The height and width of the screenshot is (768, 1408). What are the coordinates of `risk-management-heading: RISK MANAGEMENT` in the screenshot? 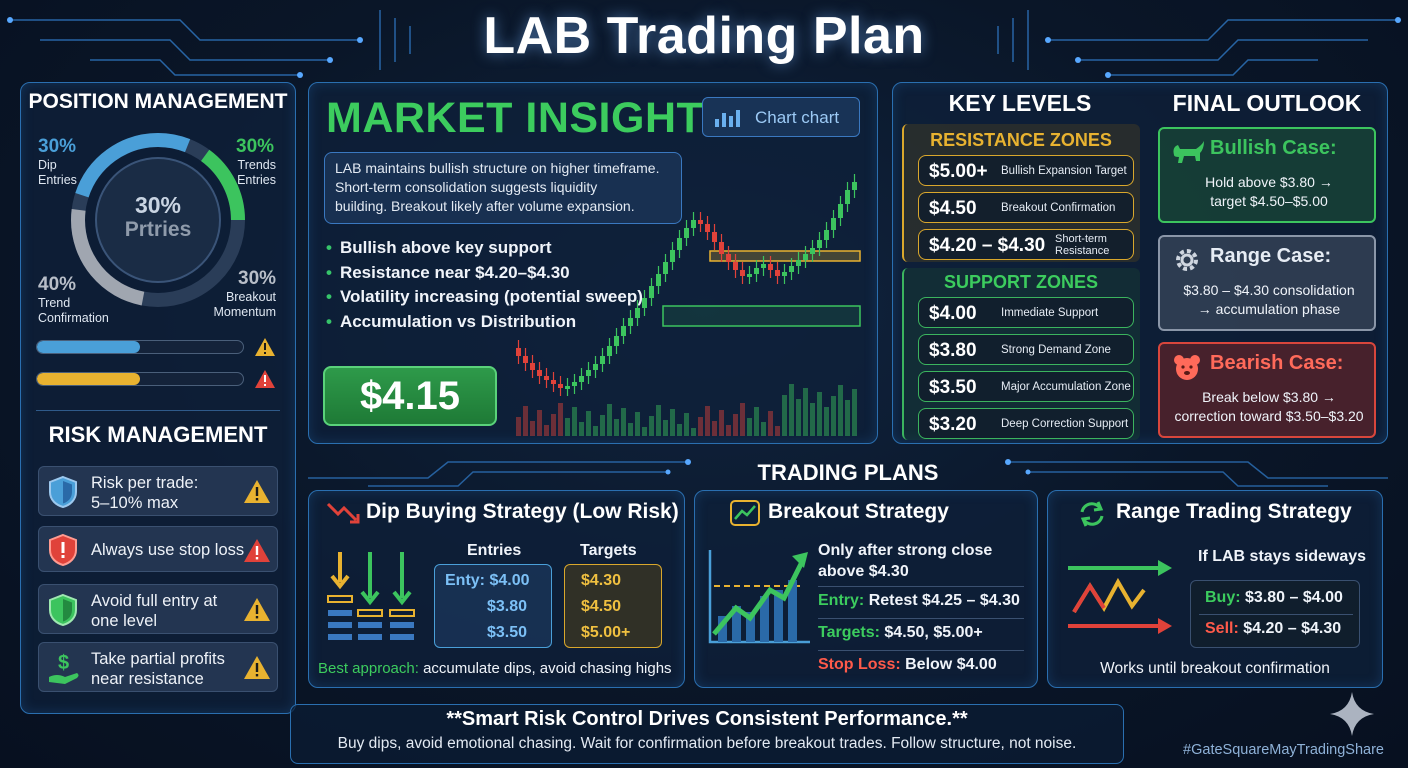 It's located at (158, 434).